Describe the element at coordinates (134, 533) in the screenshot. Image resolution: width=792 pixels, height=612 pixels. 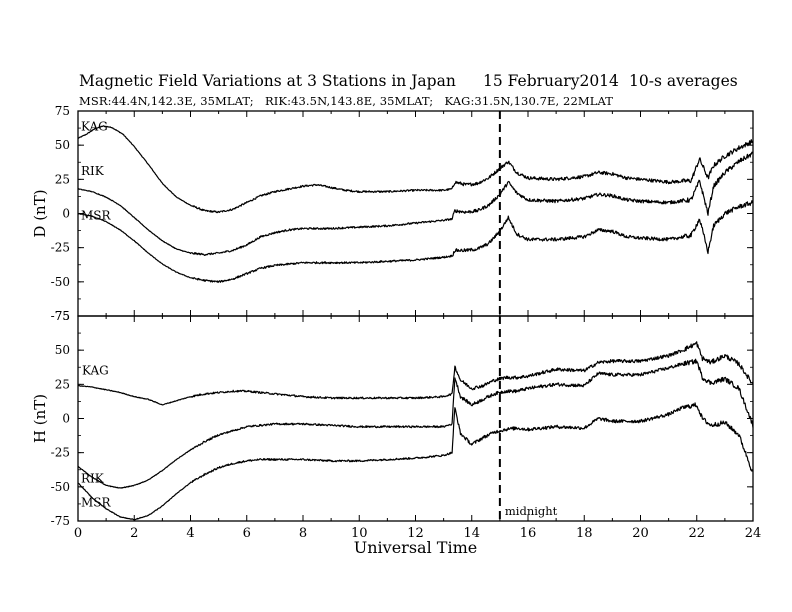
I see `x-tick-label: 2` at that location.